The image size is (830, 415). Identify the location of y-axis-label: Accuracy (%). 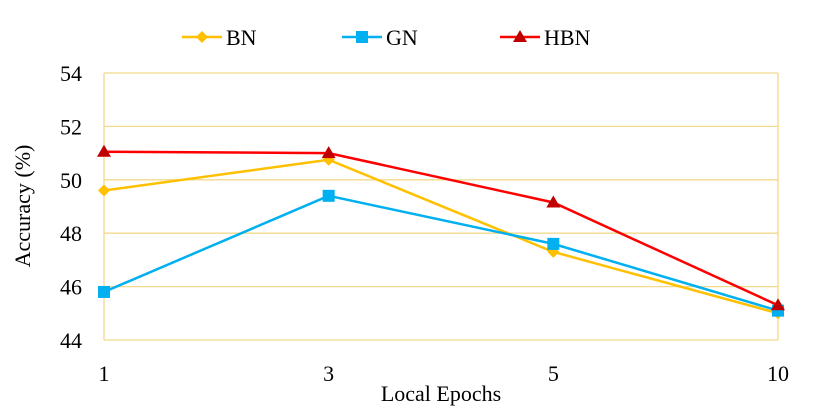
(22, 206).